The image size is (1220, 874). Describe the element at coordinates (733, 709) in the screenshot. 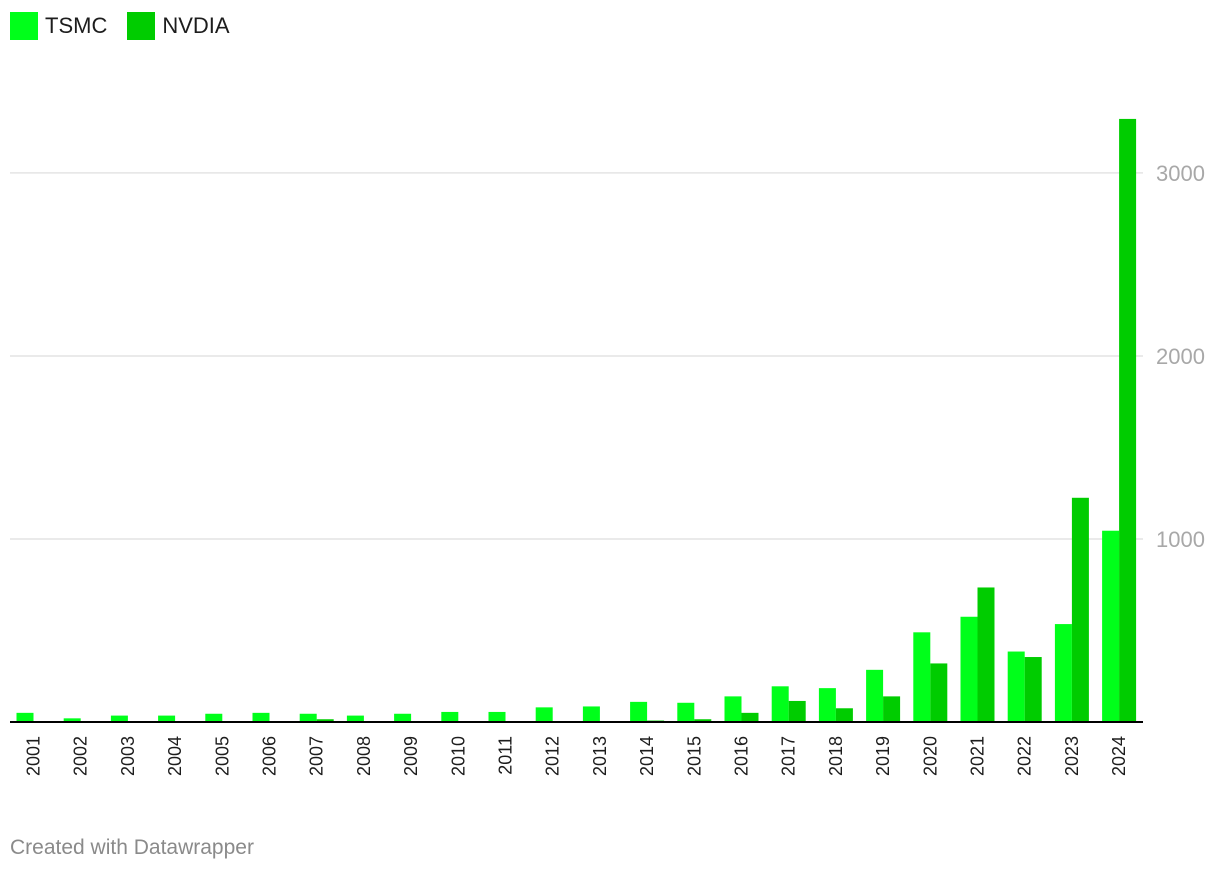

I see `bar-tsmc-2016` at that location.